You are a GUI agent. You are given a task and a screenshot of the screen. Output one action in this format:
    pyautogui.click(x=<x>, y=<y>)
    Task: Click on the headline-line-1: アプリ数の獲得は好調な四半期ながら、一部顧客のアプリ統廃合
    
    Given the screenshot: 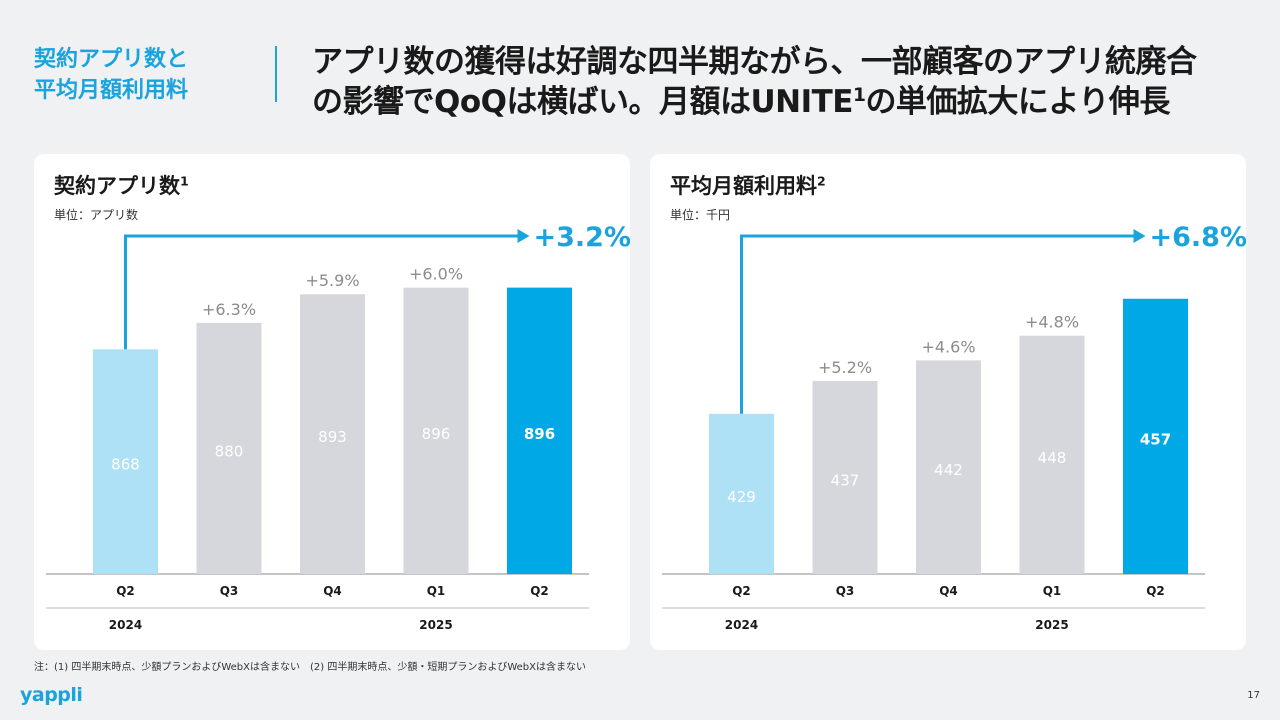 What is the action you would take?
    pyautogui.click(x=754, y=62)
    